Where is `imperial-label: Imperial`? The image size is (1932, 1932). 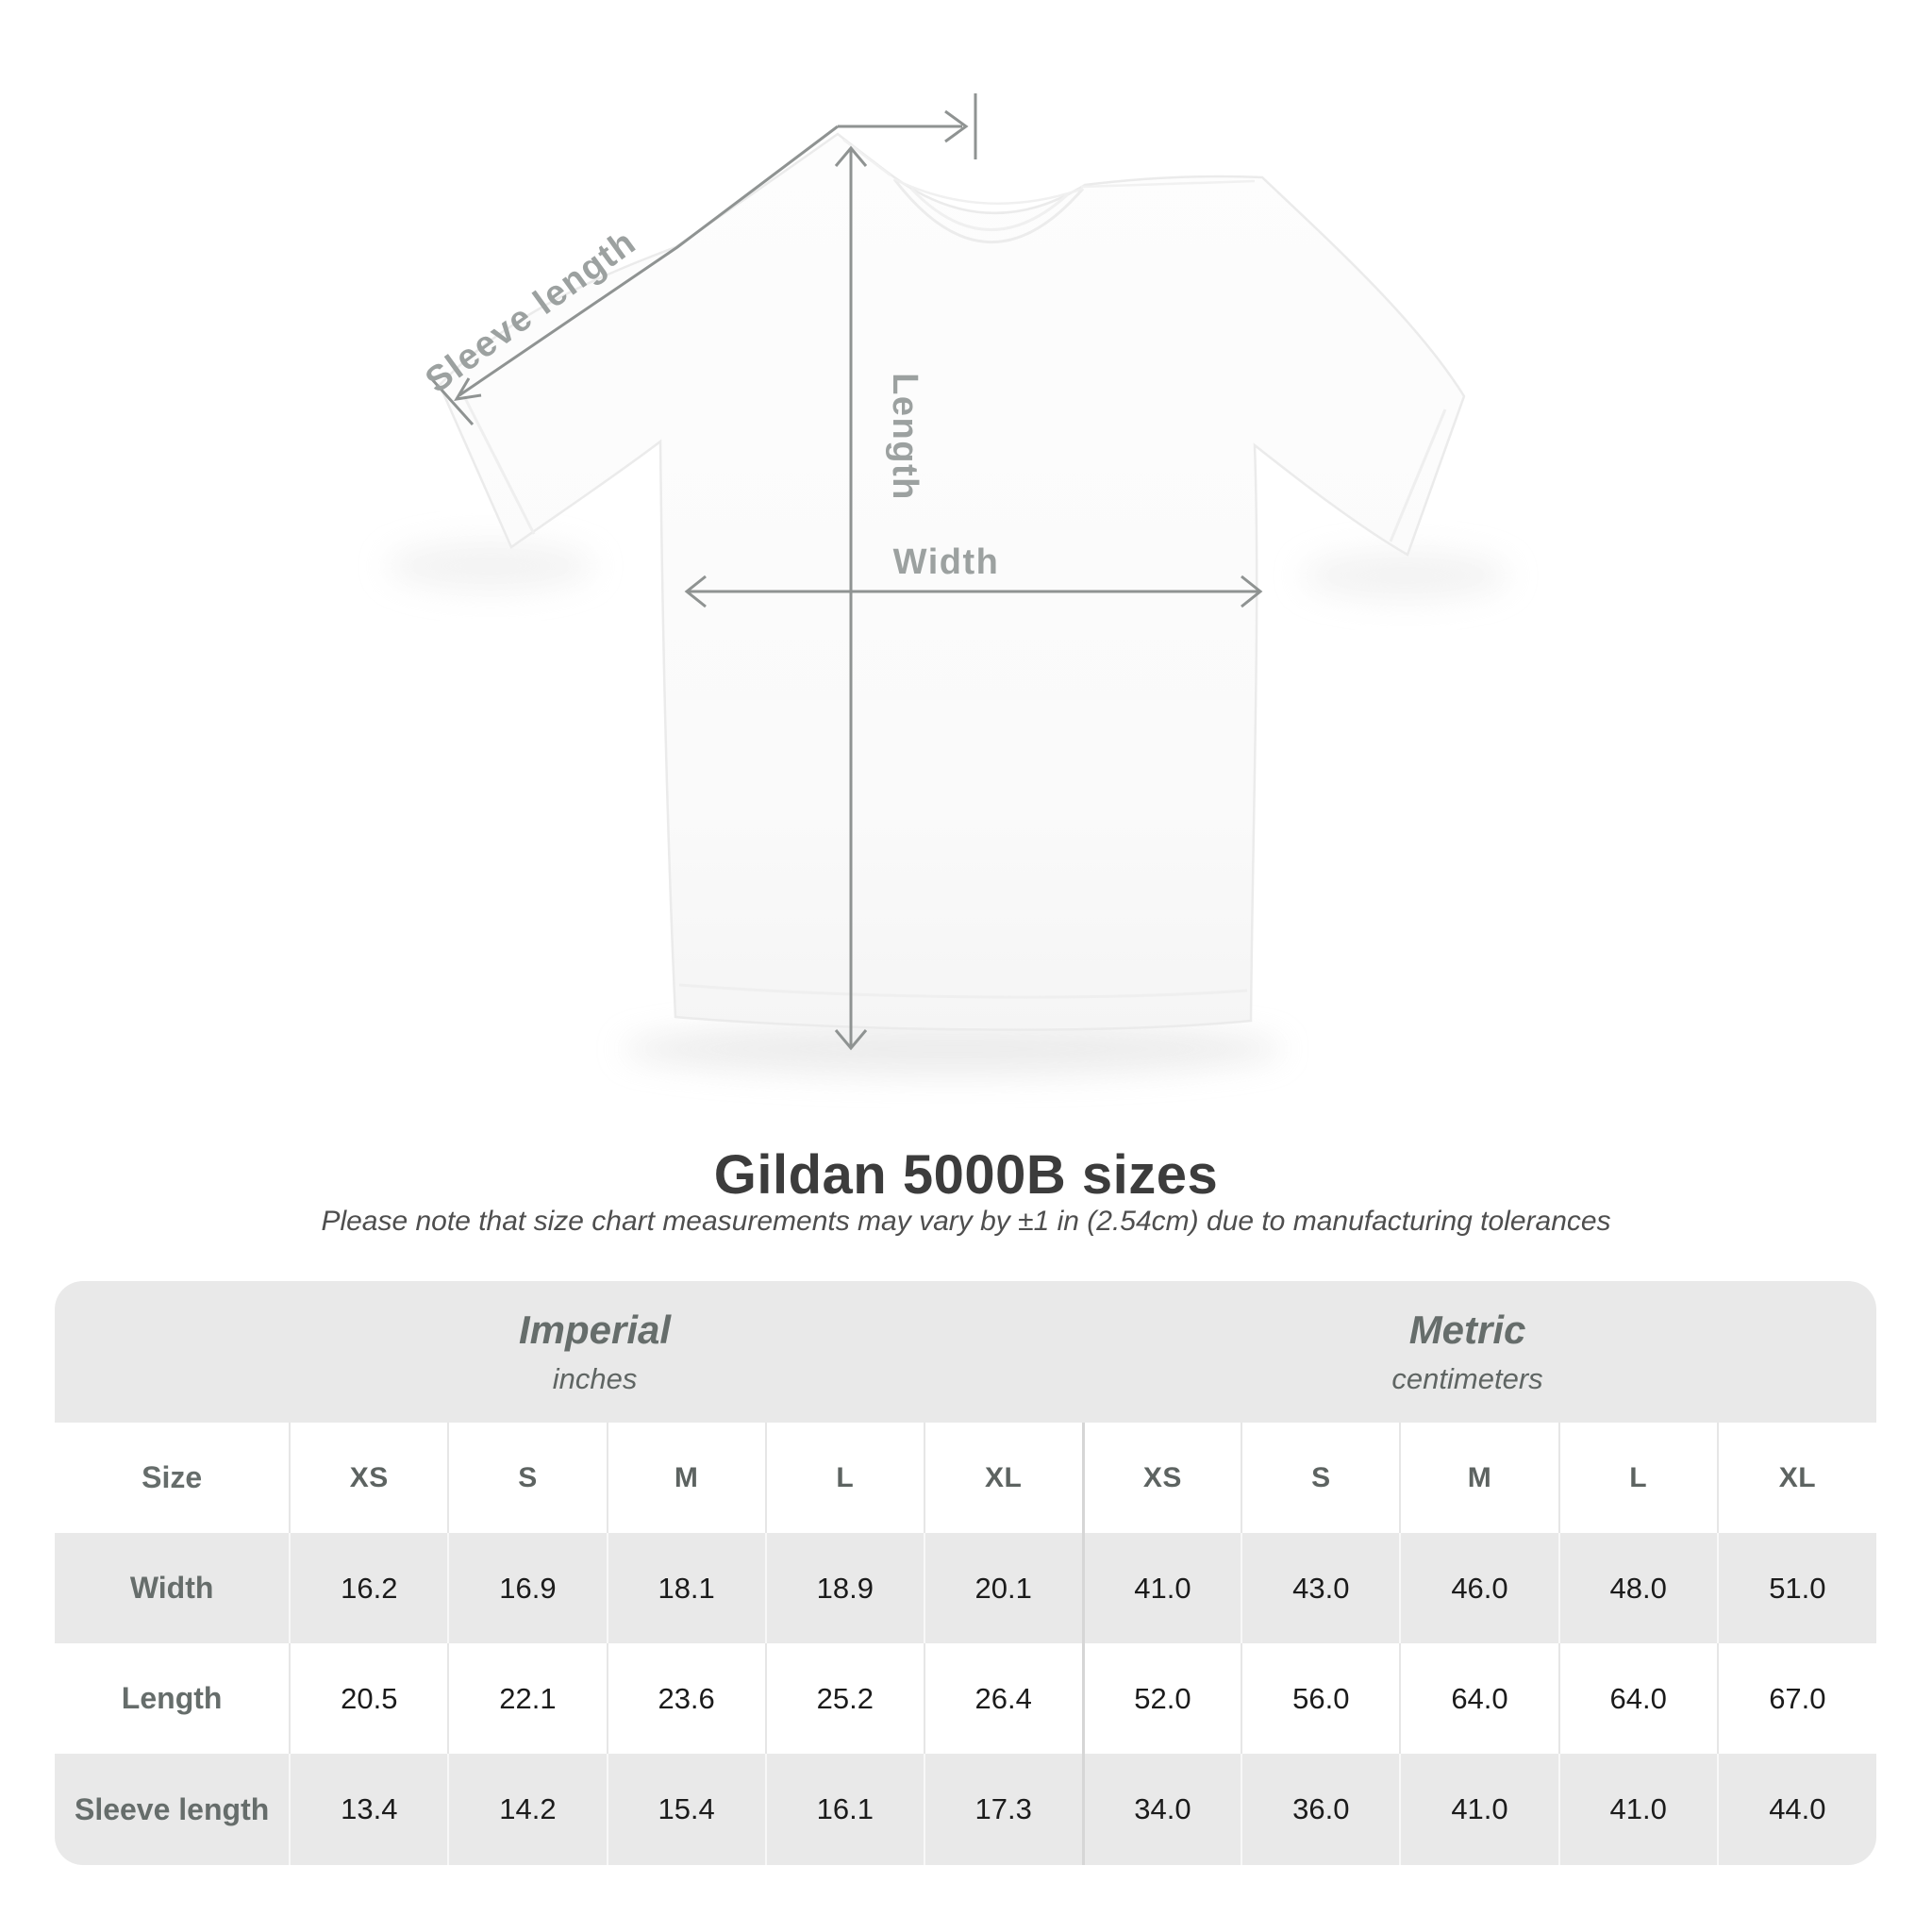
imperial-label: Imperial is located at coordinates (595, 1329).